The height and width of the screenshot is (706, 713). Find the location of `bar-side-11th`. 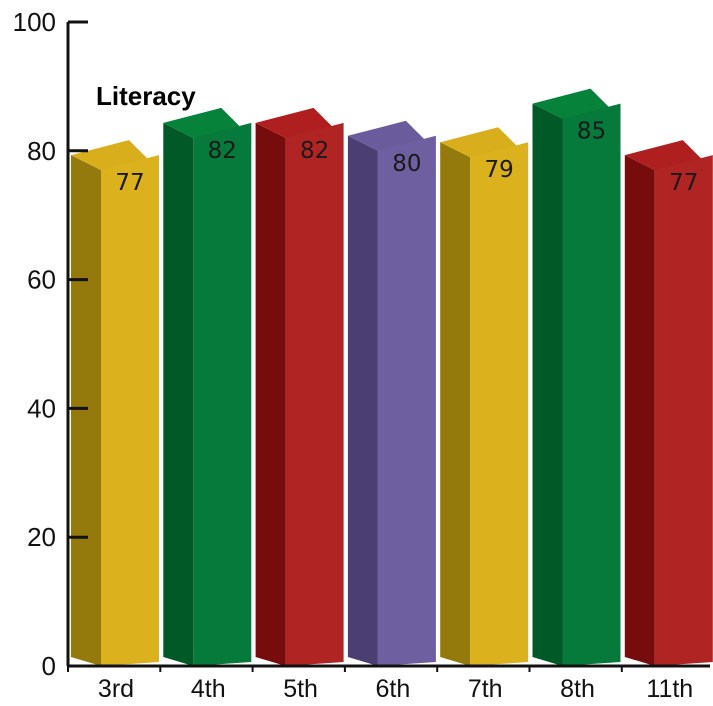

bar-side-11th is located at coordinates (639, 410).